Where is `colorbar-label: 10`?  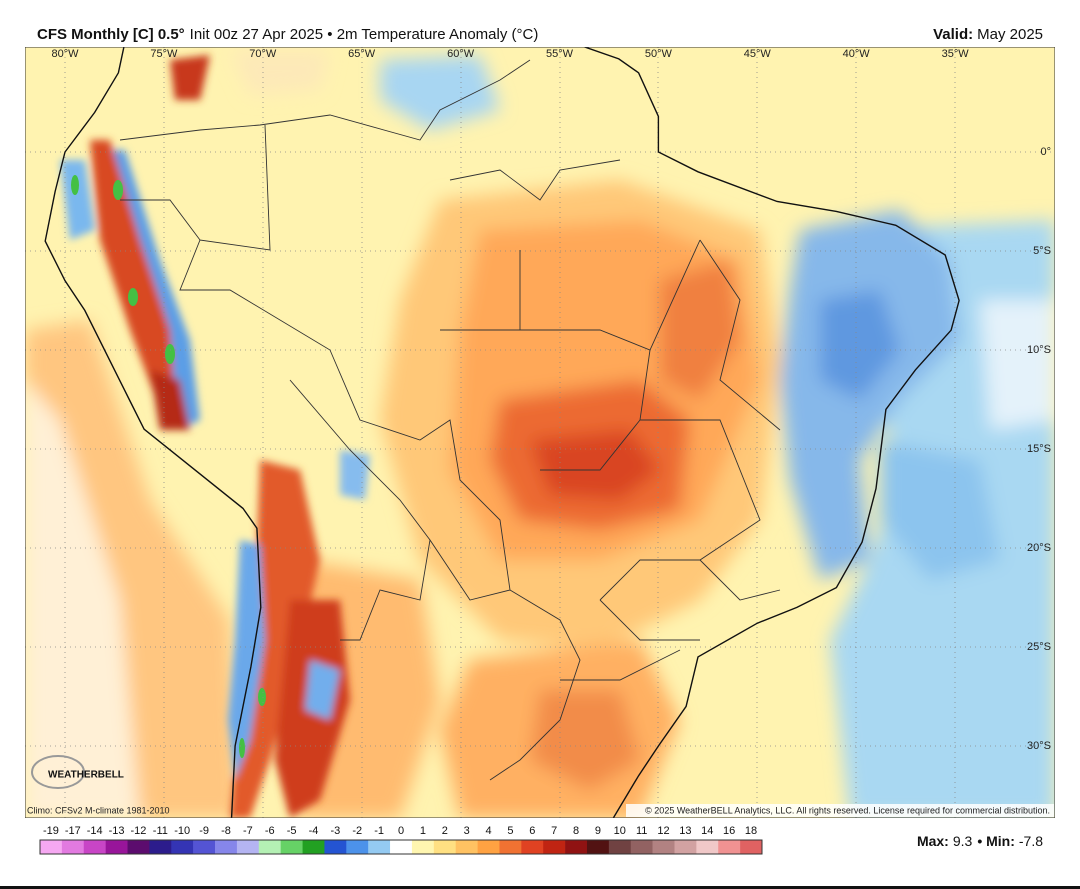 colorbar-label: 10 is located at coordinates (620, 831).